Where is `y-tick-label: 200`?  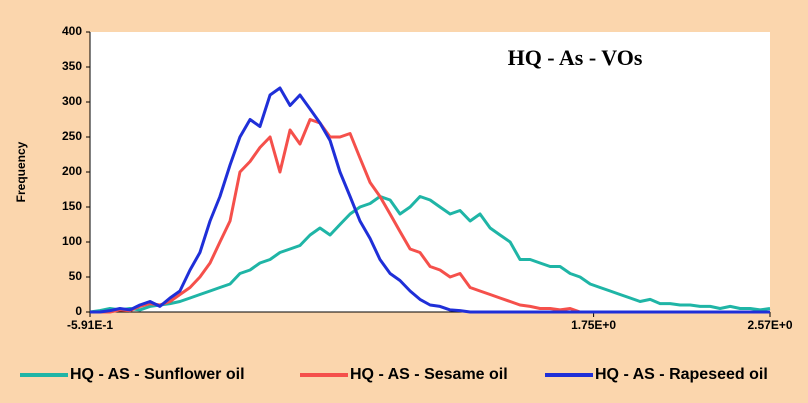 y-tick-label: 200 is located at coordinates (72, 171).